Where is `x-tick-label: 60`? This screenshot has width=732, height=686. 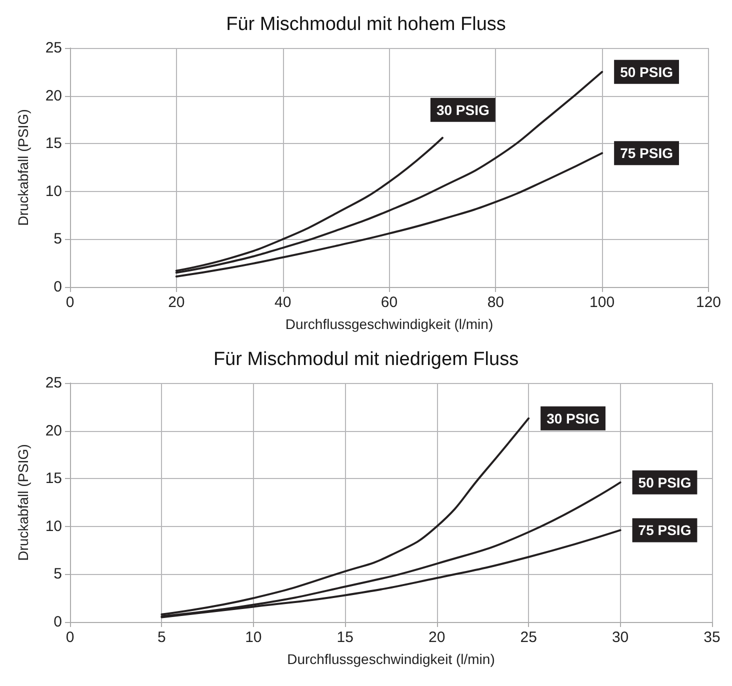
x-tick-label: 60 is located at coordinates (389, 302).